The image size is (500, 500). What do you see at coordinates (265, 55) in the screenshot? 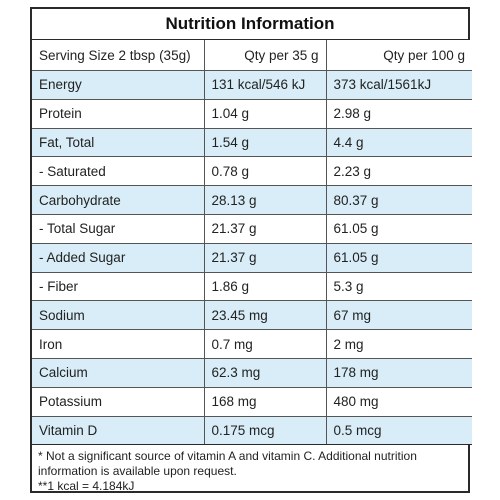
I see `qty-per-35g-header: Qty per 35 g` at bounding box center [265, 55].